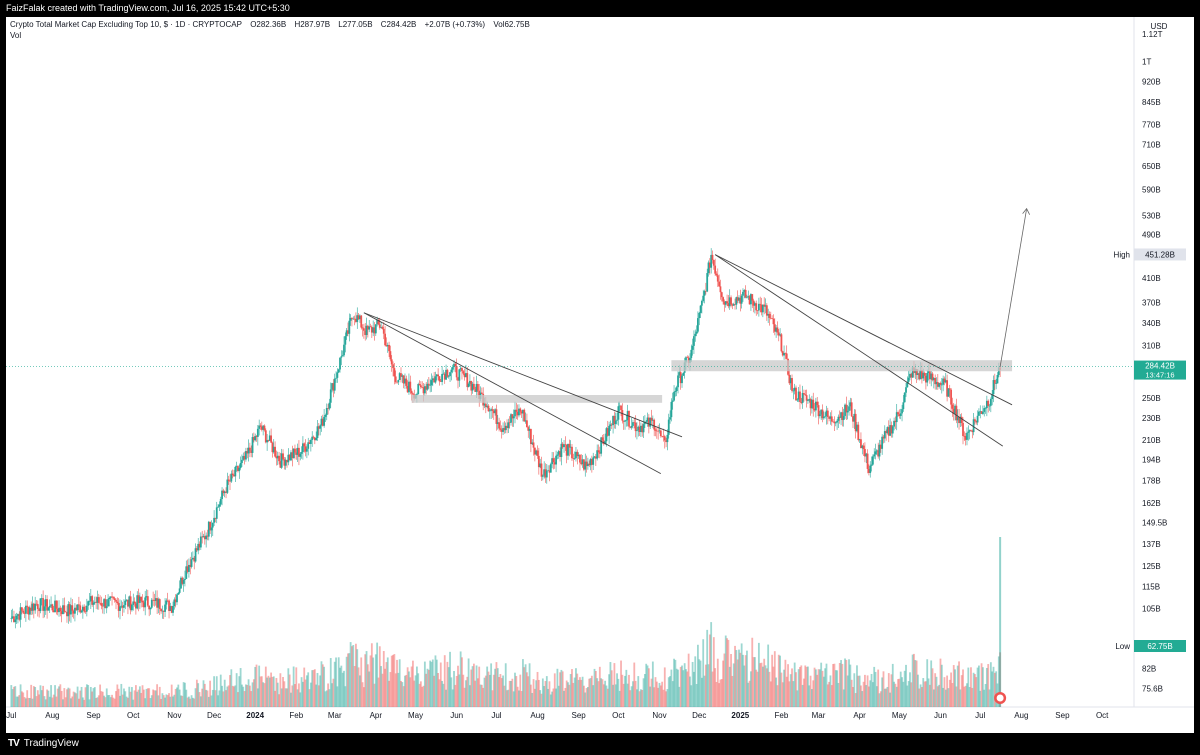 This screenshot has height=755, width=1200. What do you see at coordinates (1151, 566) in the screenshot?
I see `y-tick-label: 125B` at bounding box center [1151, 566].